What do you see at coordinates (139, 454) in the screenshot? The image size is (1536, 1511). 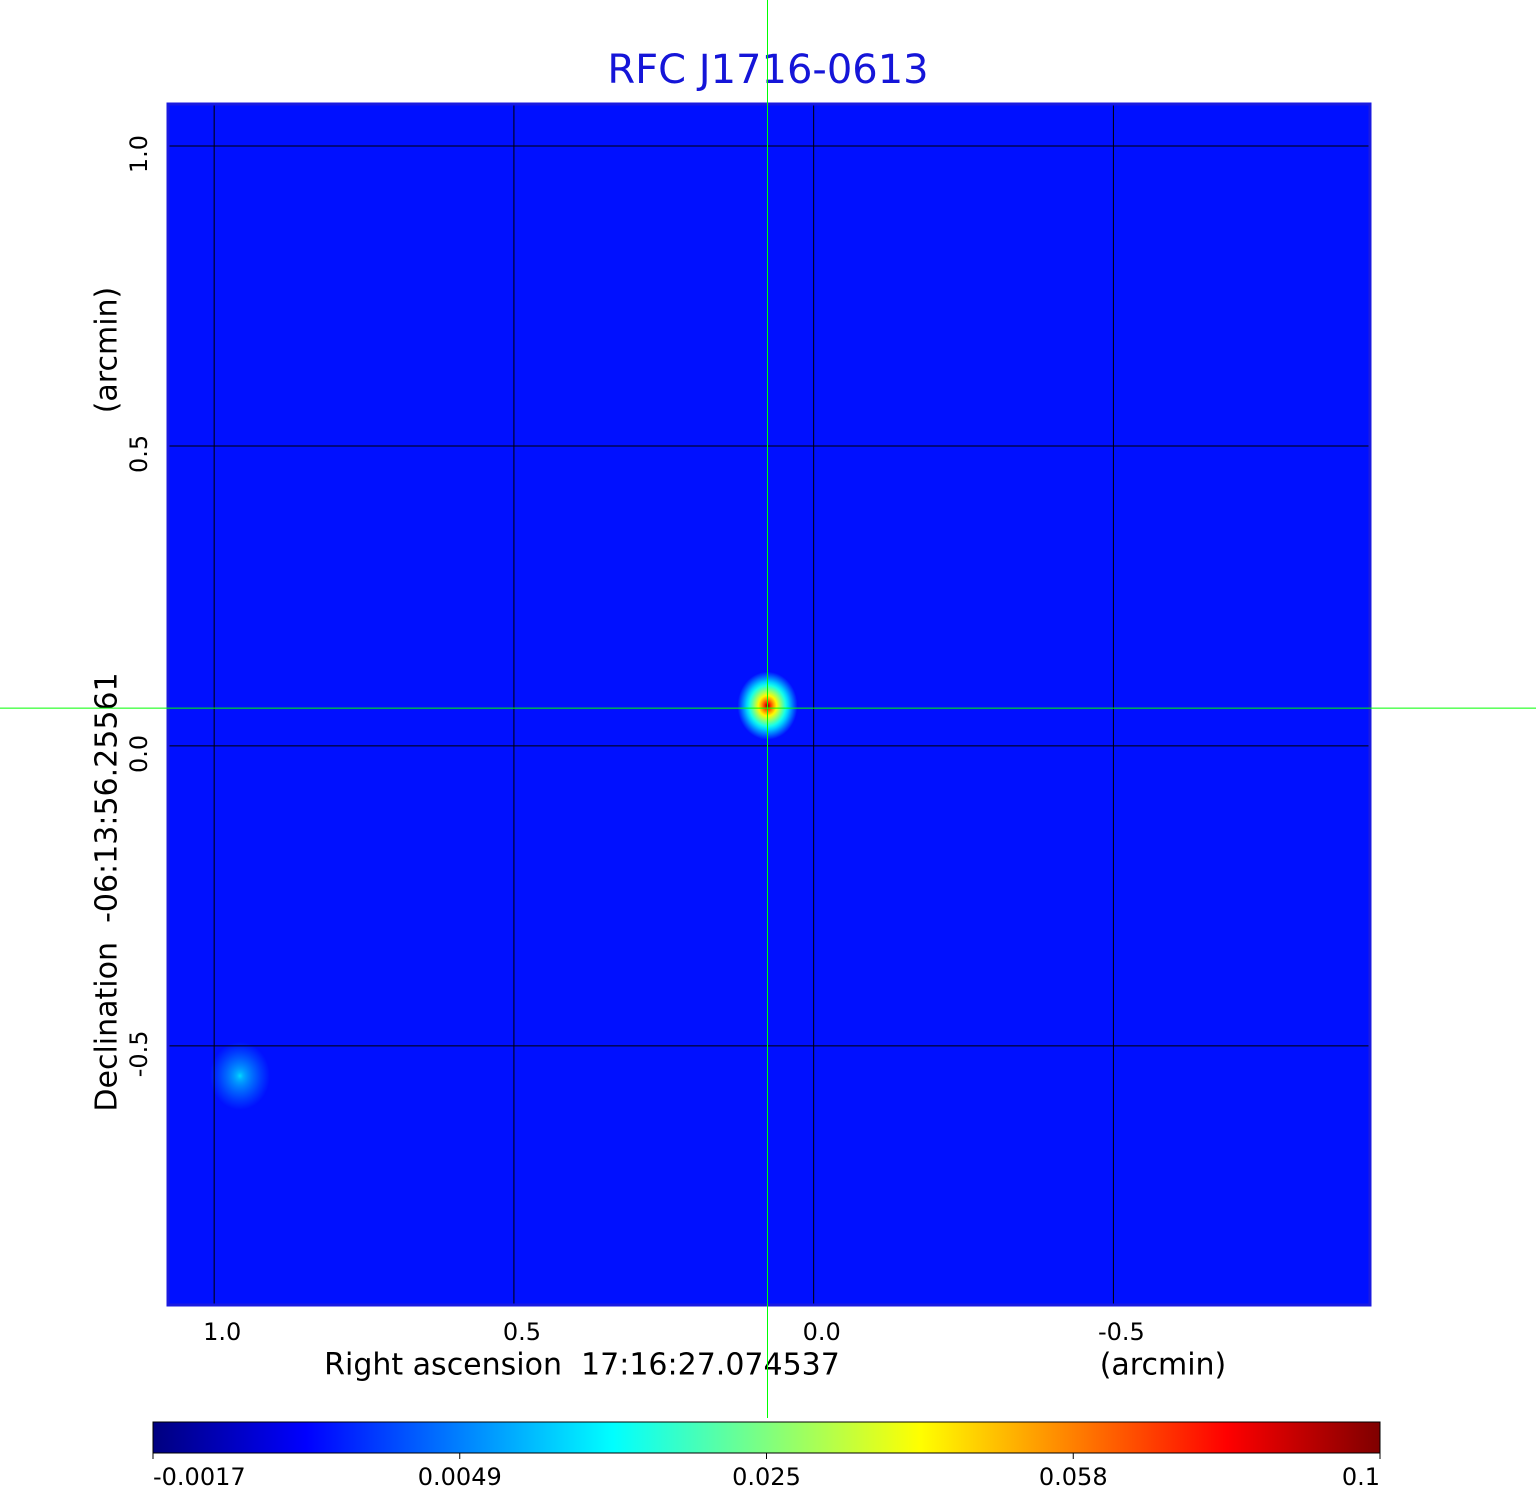 I see `y-tick-label: 0.5` at bounding box center [139, 454].